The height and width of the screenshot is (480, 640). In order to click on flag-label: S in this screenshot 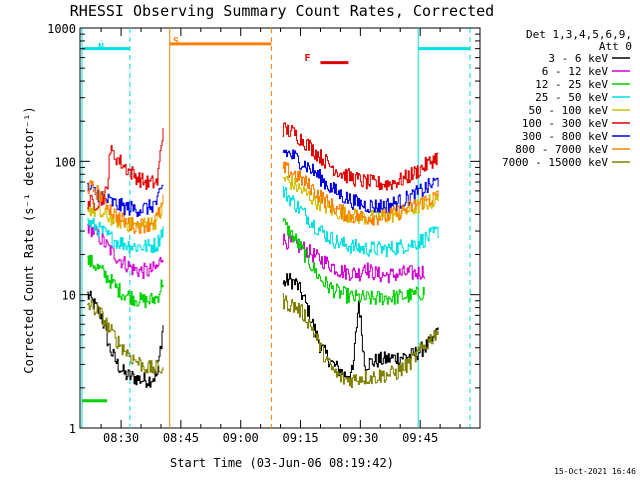, I will do `click(176, 41)`.